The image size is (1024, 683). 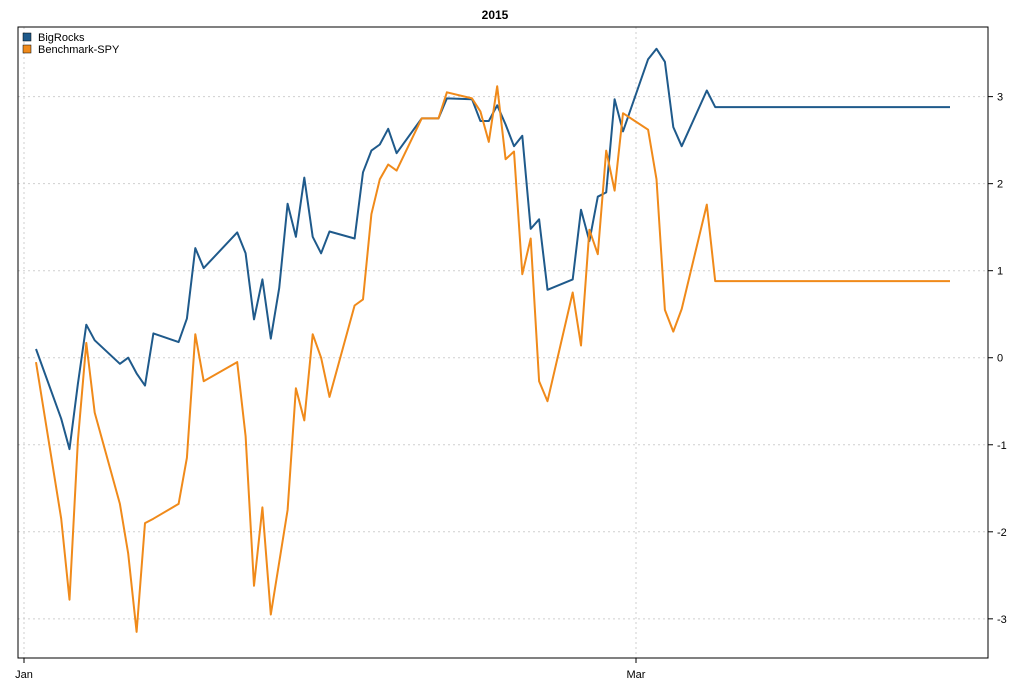 What do you see at coordinates (1002, 446) in the screenshot?
I see `y-tick-label: -1` at bounding box center [1002, 446].